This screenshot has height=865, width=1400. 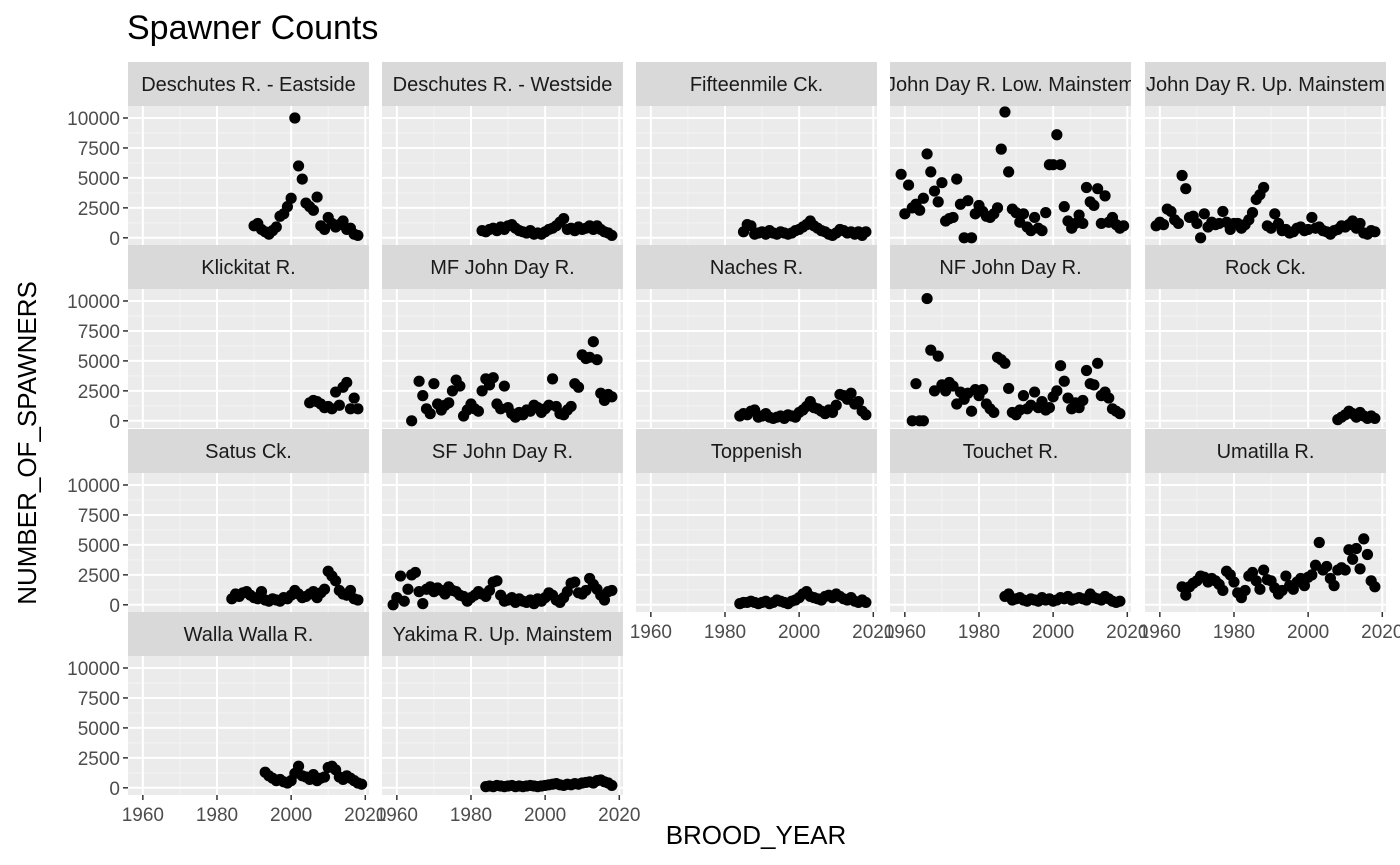 I want to click on y-tick-label: 0, so click(x=114, y=606).